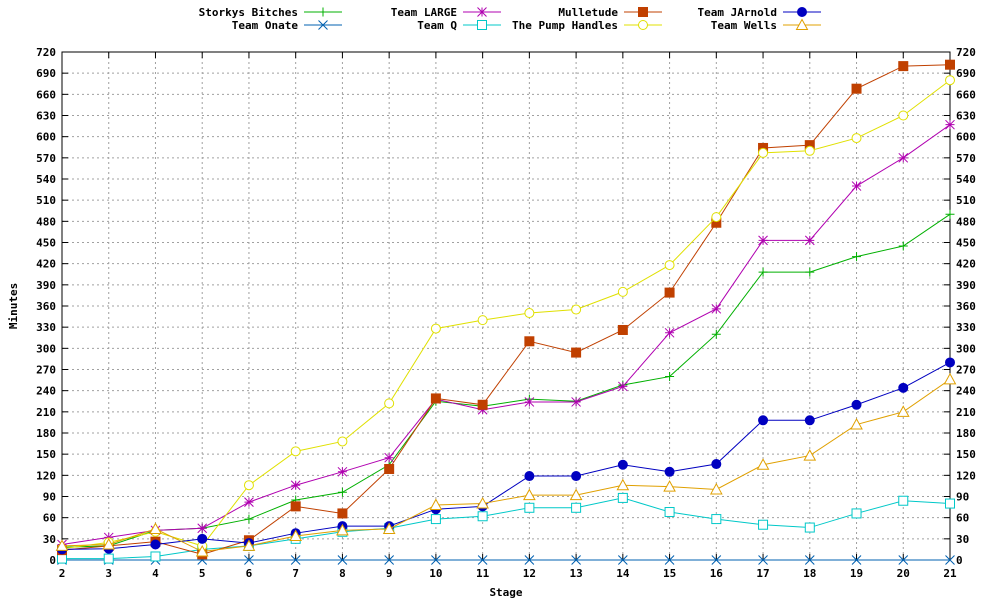  What do you see at coordinates (717, 573) in the screenshot?
I see `x-tick-label: 16` at bounding box center [717, 573].